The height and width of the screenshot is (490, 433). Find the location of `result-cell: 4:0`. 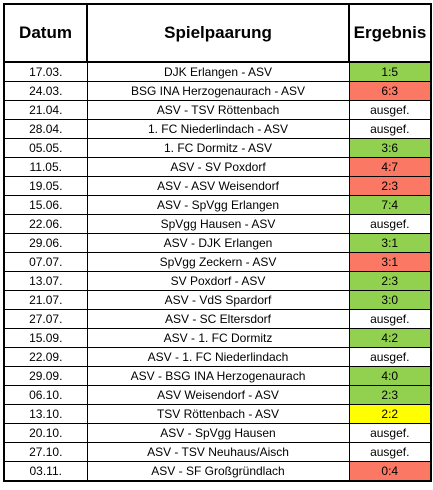

result-cell: 4:0 is located at coordinates (390, 376).